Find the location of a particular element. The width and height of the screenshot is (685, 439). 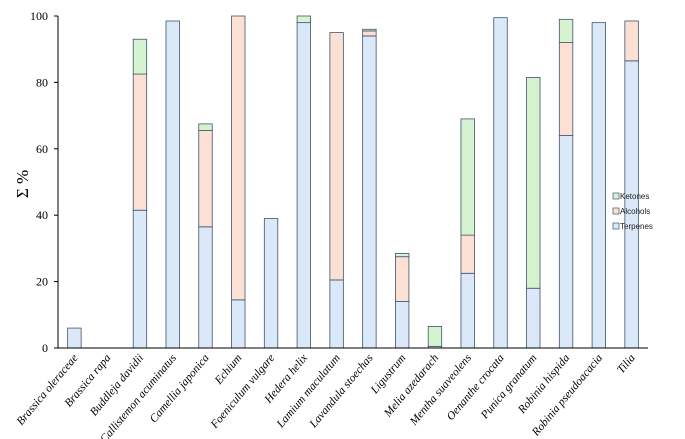

category-label: Echium is located at coordinates (228, 369).